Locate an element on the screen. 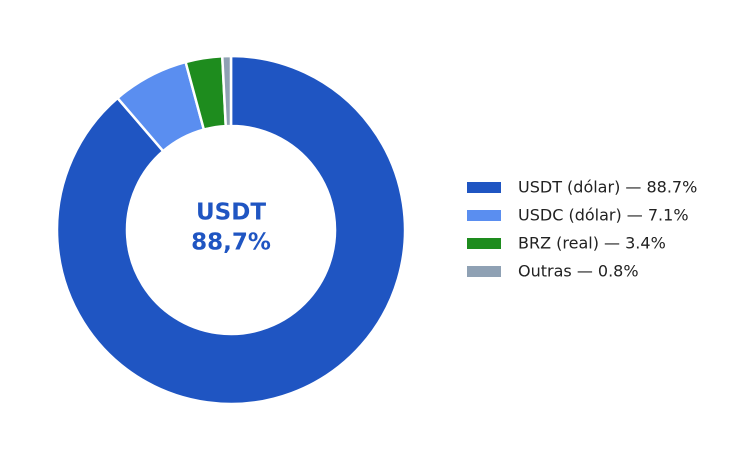 The width and height of the screenshot is (750, 461). donut-slice is located at coordinates (226, 91).